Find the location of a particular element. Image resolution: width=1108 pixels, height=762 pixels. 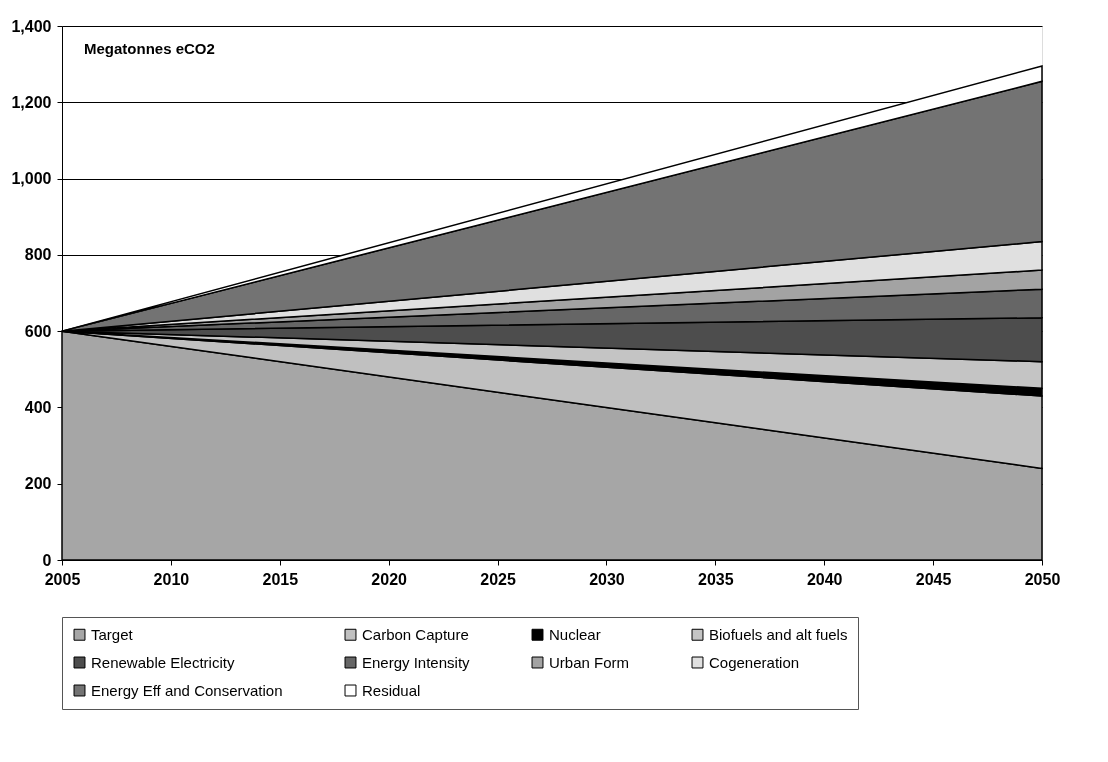

legend-label: Residual is located at coordinates (391, 690).